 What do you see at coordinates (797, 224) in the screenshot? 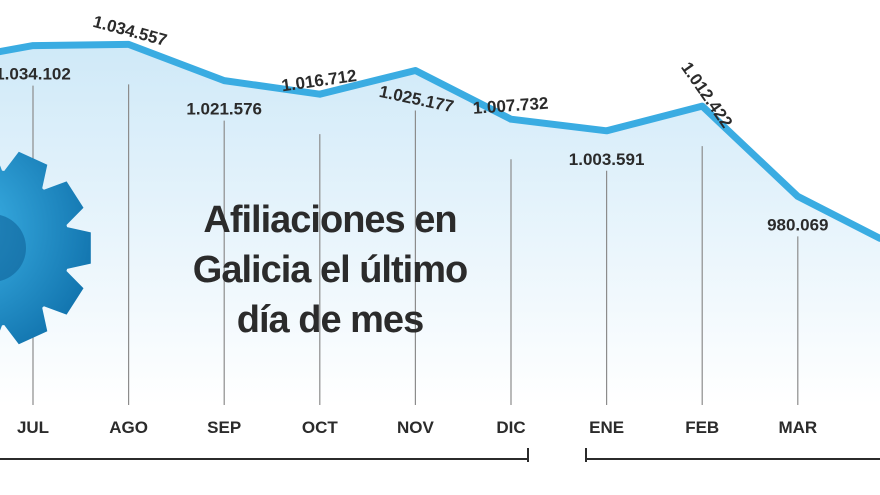
I see `value-label: 980.069` at bounding box center [797, 224].